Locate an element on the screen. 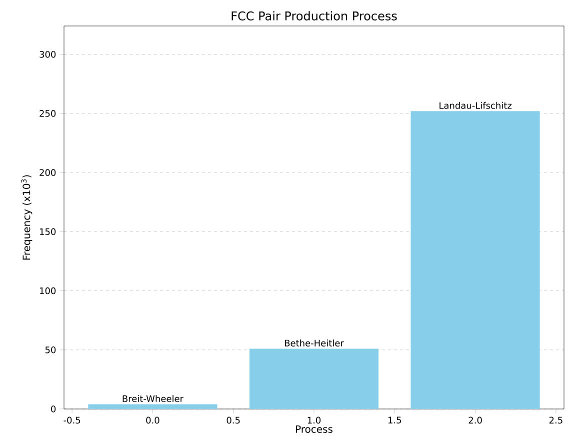 The height and width of the screenshot is (446, 581). y-axis-title: Frequency (x10$^{3}$) is located at coordinates (26, 217).